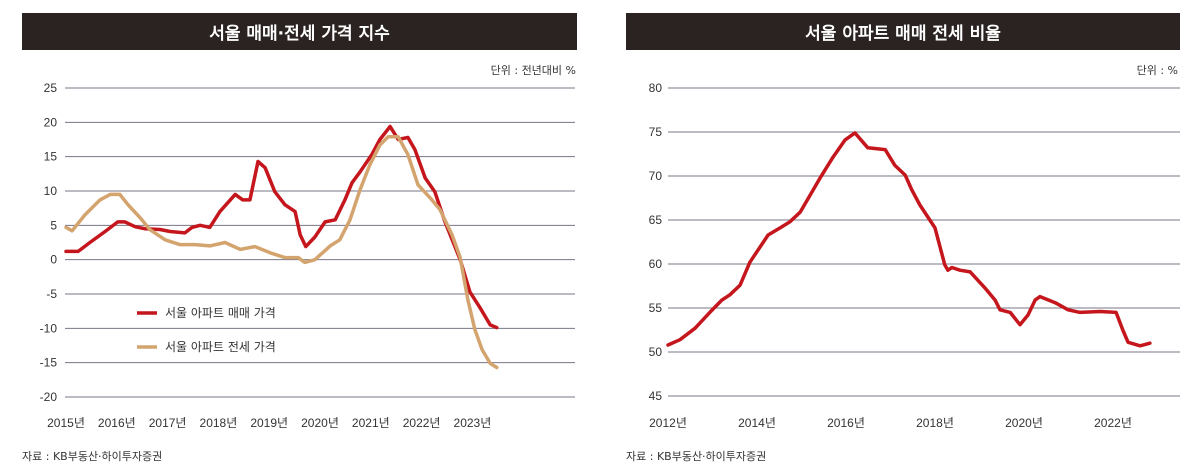  I want to click on y-tick-label: 10, so click(51, 191).